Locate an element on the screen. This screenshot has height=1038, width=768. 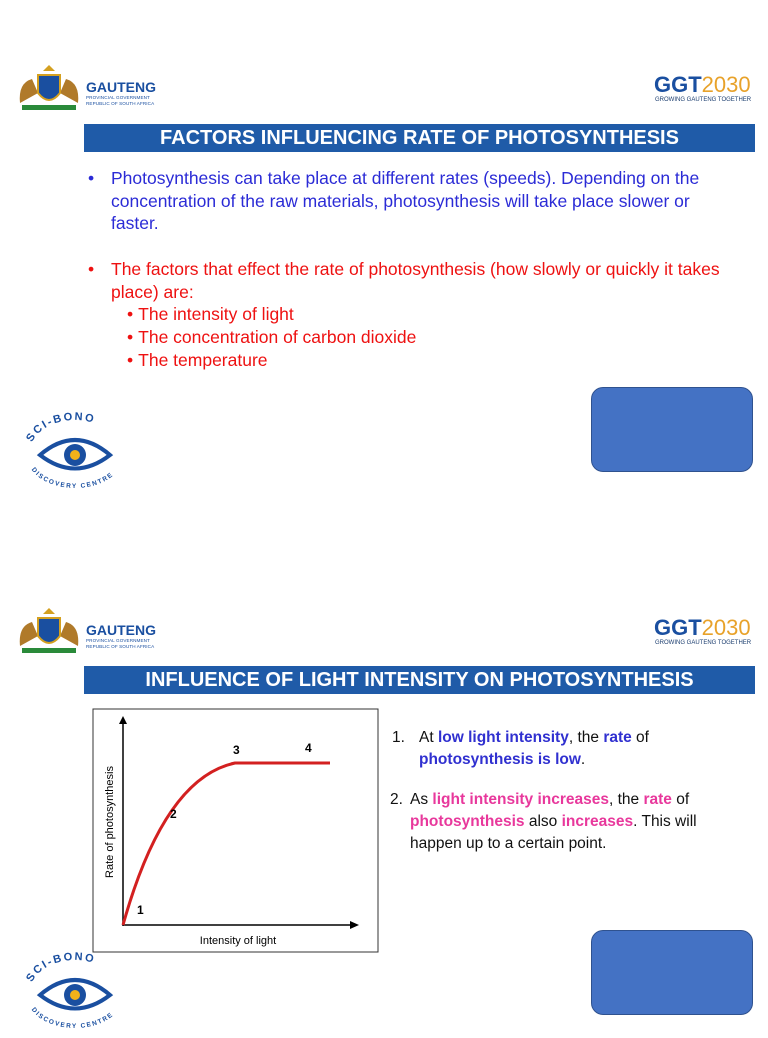
text-run: At is located at coordinates (428, 737).